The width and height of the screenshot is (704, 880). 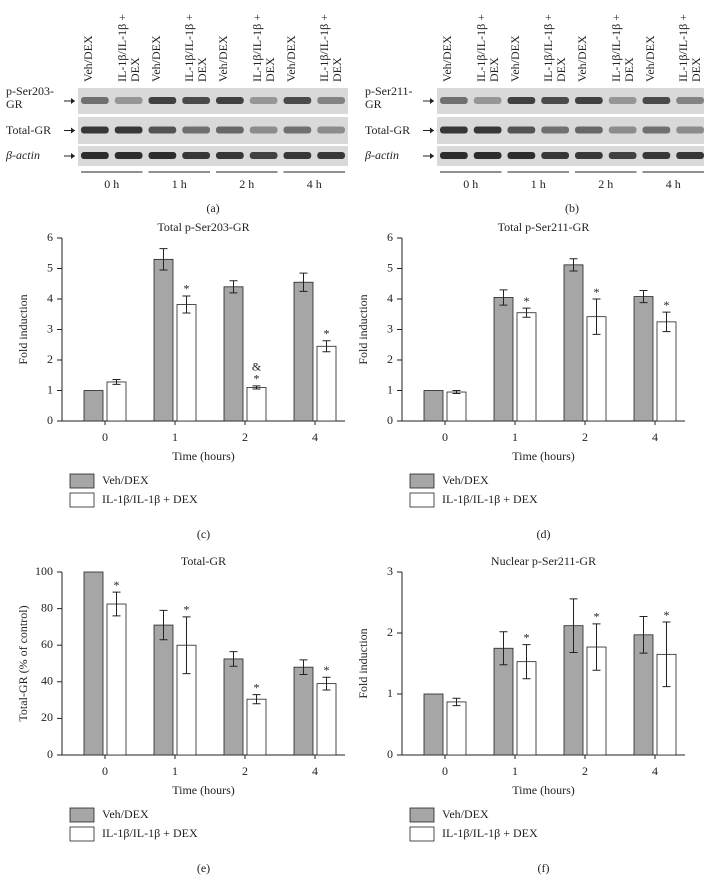 What do you see at coordinates (105, 771) in the screenshot?
I see `x-tick-label: 0` at bounding box center [105, 771].